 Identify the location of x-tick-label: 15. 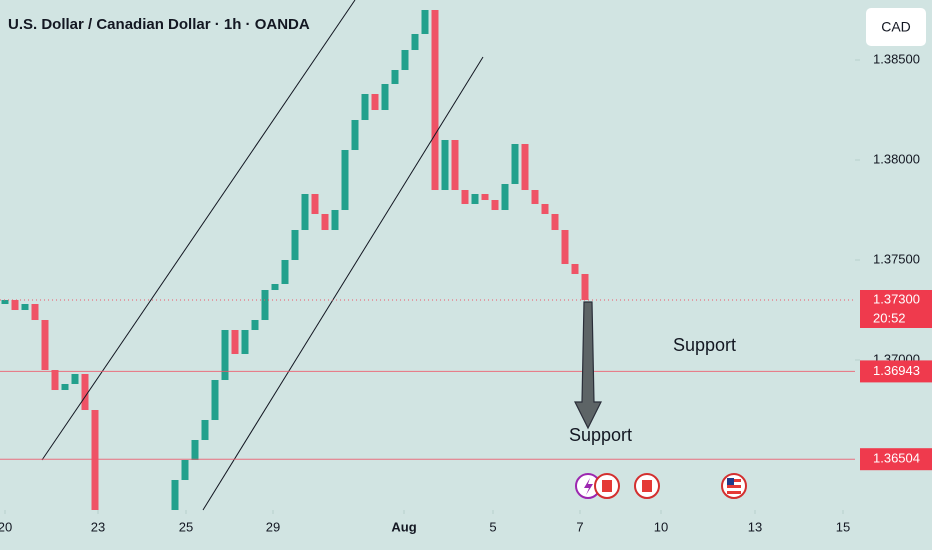
(843, 526).